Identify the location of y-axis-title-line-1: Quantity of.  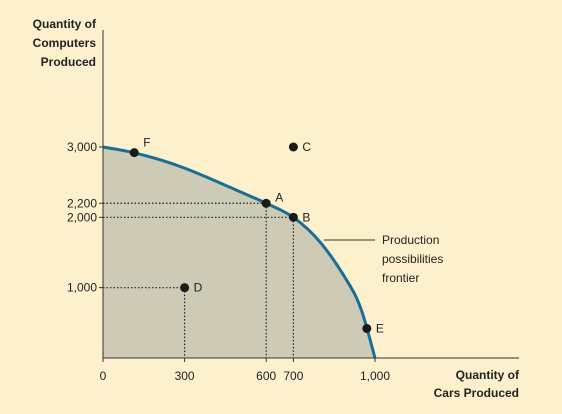
(65, 24).